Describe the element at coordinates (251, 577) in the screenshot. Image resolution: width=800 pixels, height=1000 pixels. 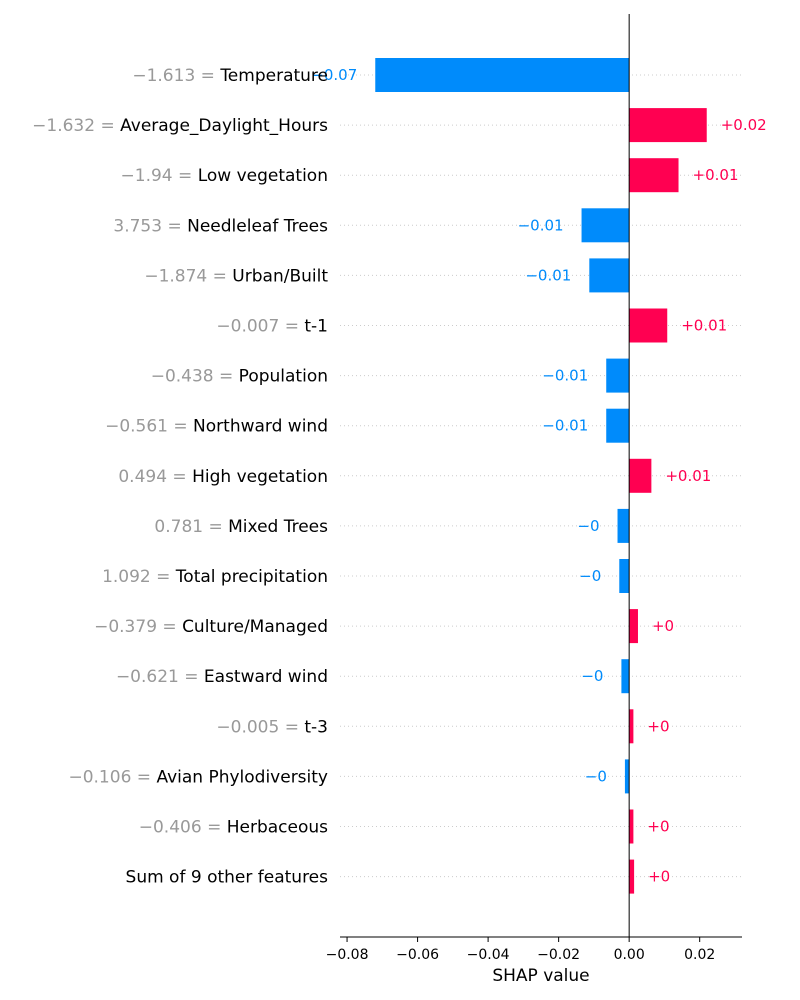
I see `feature-name: Total precipitation` at that location.